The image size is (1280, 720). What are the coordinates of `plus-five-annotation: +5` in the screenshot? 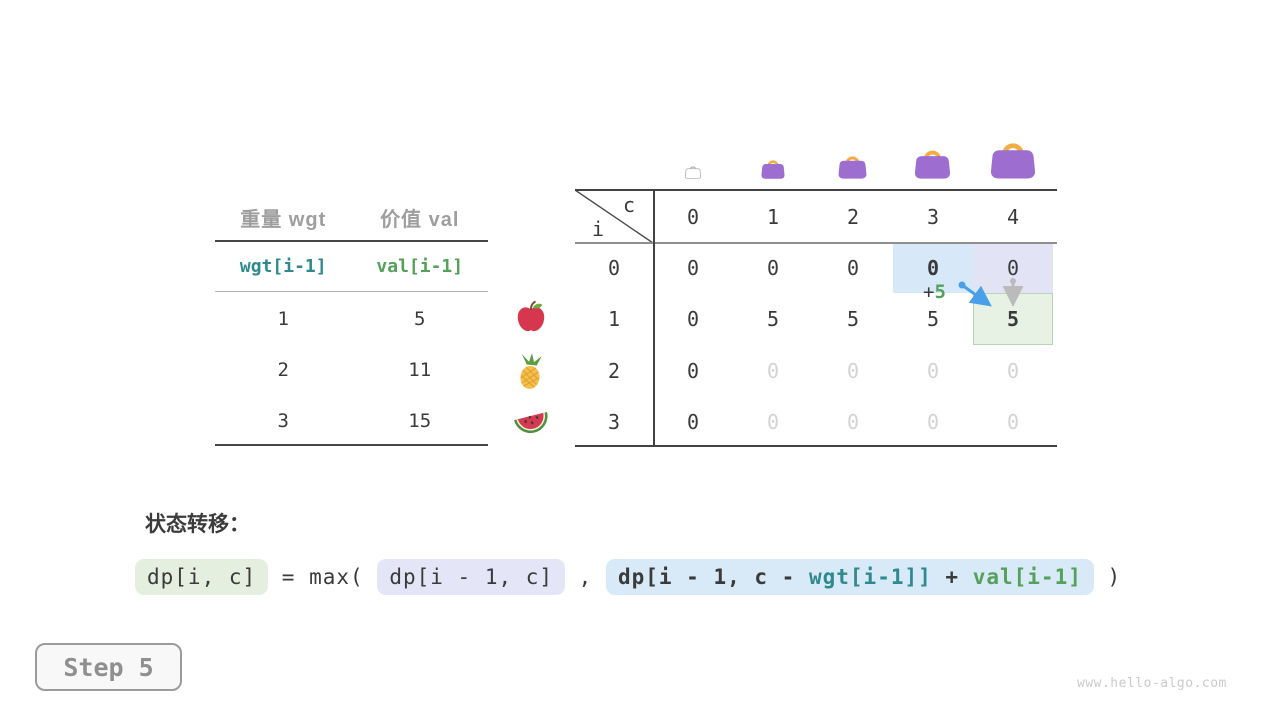 It's located at (934, 292).